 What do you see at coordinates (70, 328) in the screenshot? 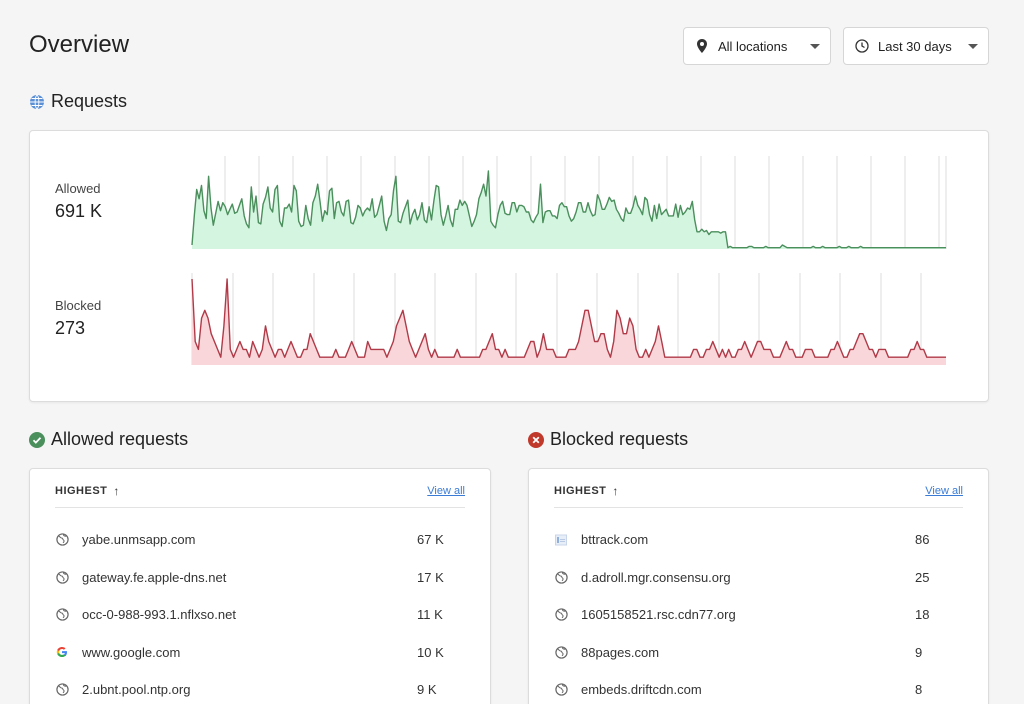
I see `blocked-metric-value: 273` at bounding box center [70, 328].